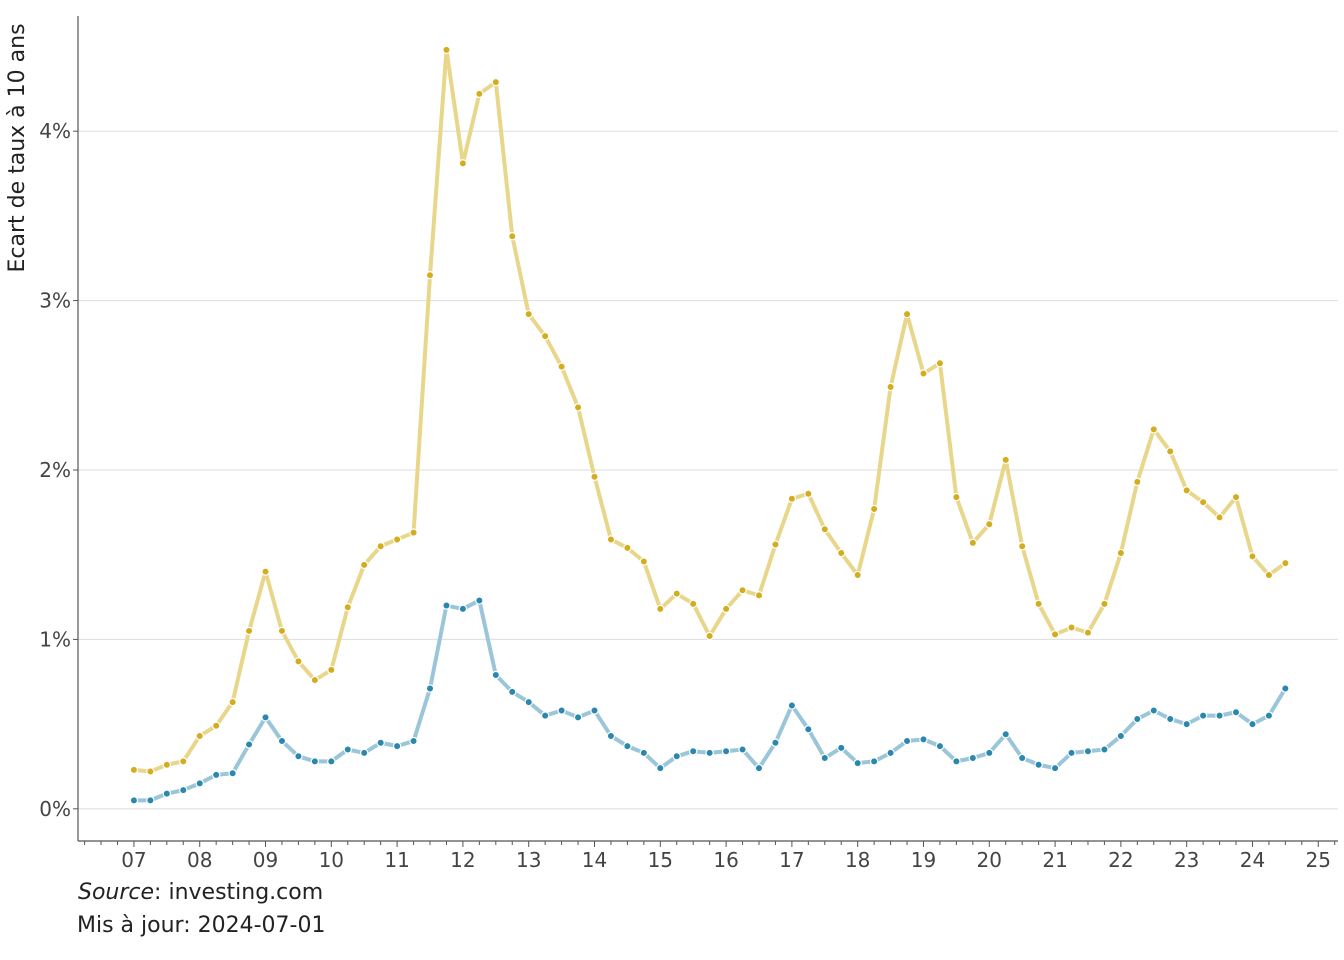 The width and height of the screenshot is (1344, 960). Describe the element at coordinates (396, 860) in the screenshot. I see `x-tick-label: 11` at that location.